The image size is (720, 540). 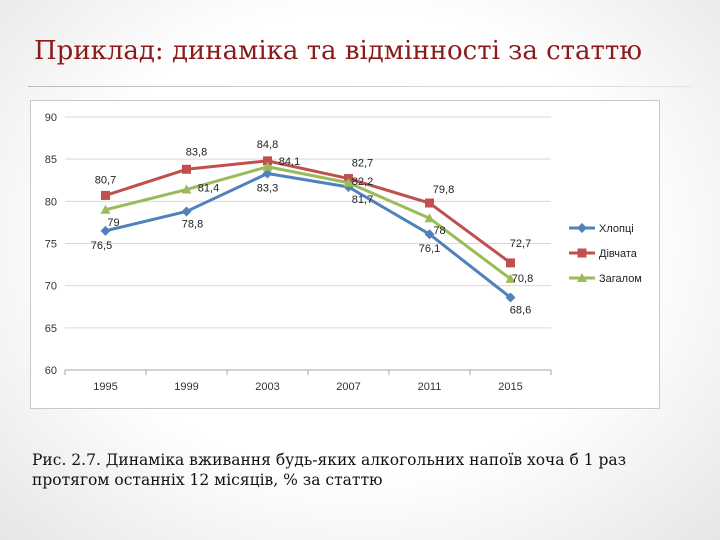 I want to click on y-tick-label: 90, so click(x=51, y=118).